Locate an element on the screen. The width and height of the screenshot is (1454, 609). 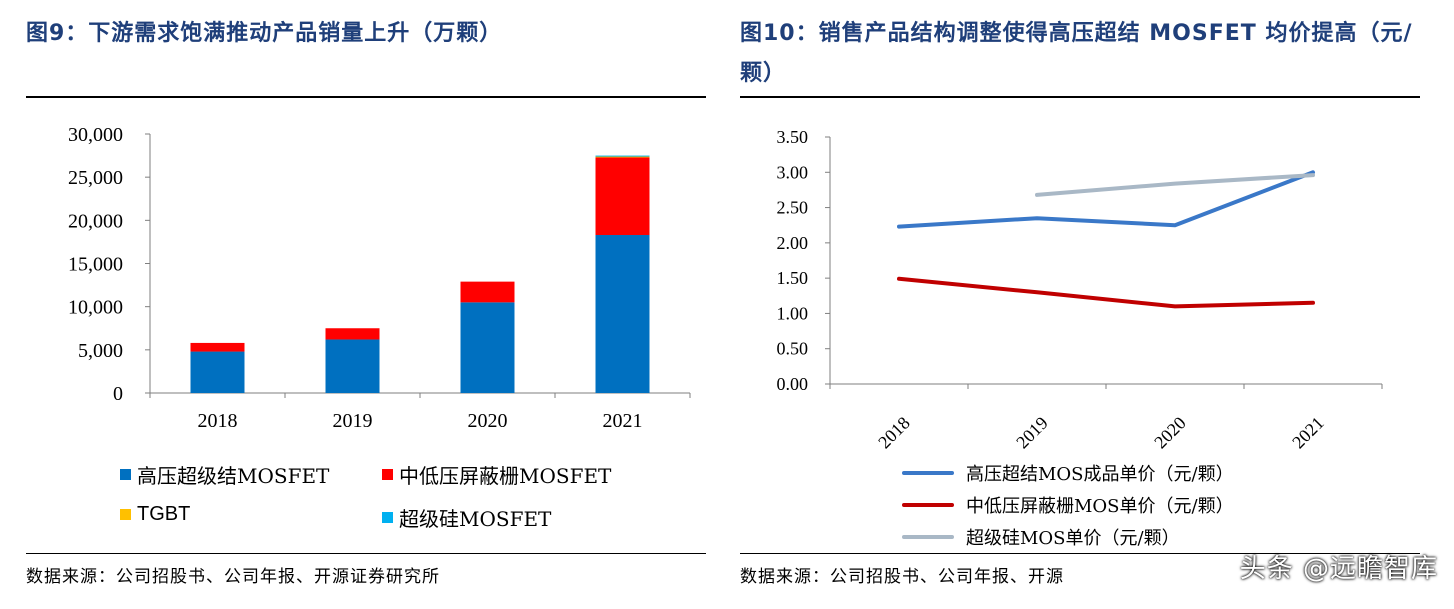
legend-label: 高压超级结MOSFET is located at coordinates (233, 476).